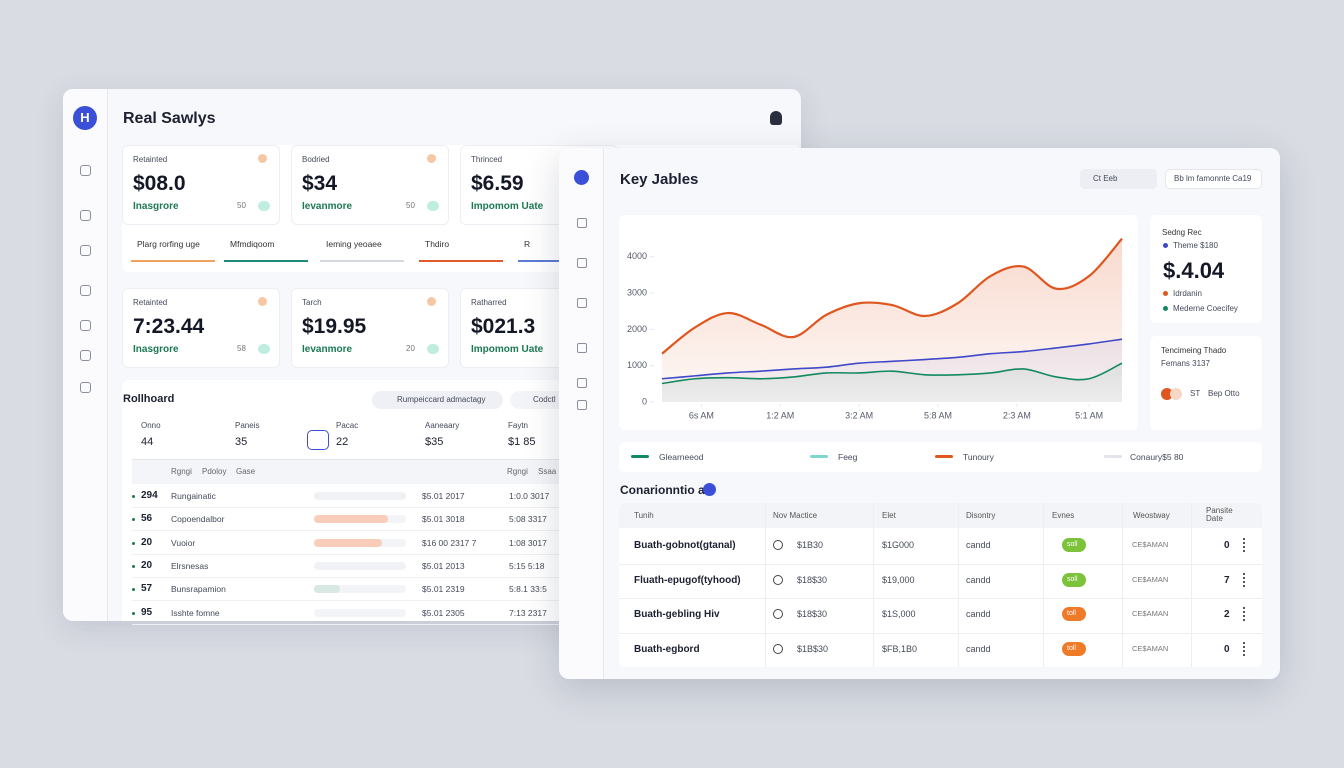 The height and width of the screenshot is (768, 1344). Describe the element at coordinates (940, 515) in the screenshot. I see `table-header` at that location.